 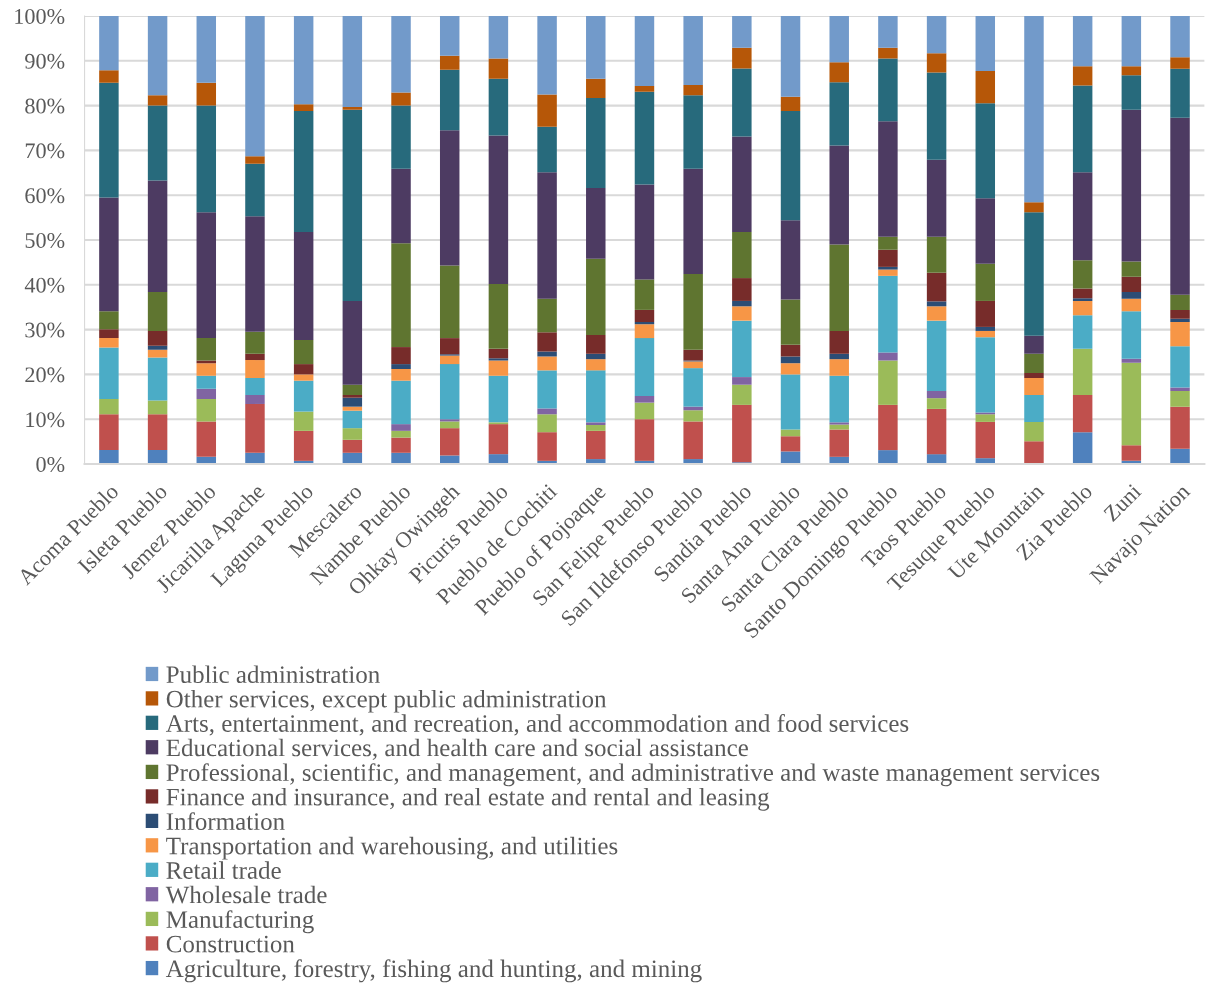 I want to click on legend-label: Wholesale trade, so click(x=246, y=894).